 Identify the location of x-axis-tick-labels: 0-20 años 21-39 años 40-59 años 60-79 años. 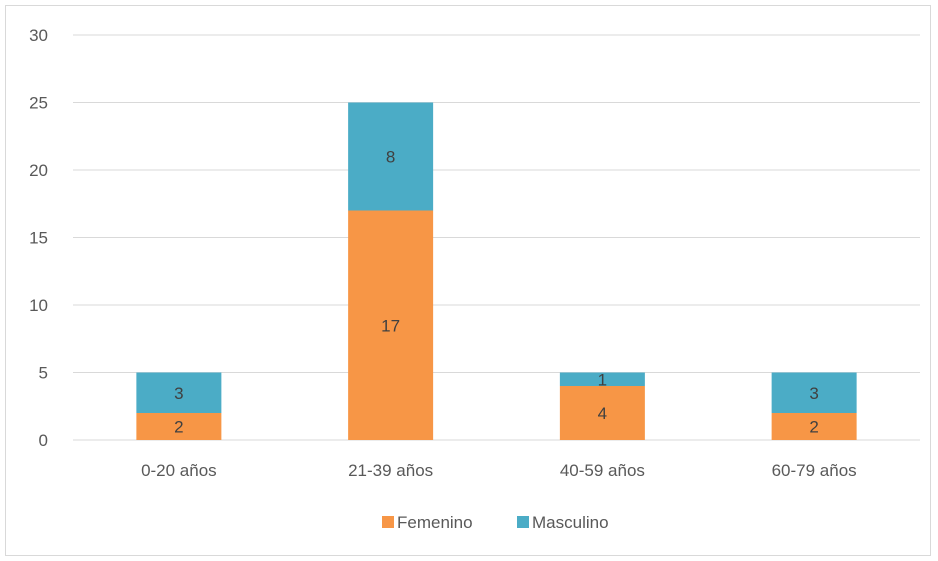
(499, 470).